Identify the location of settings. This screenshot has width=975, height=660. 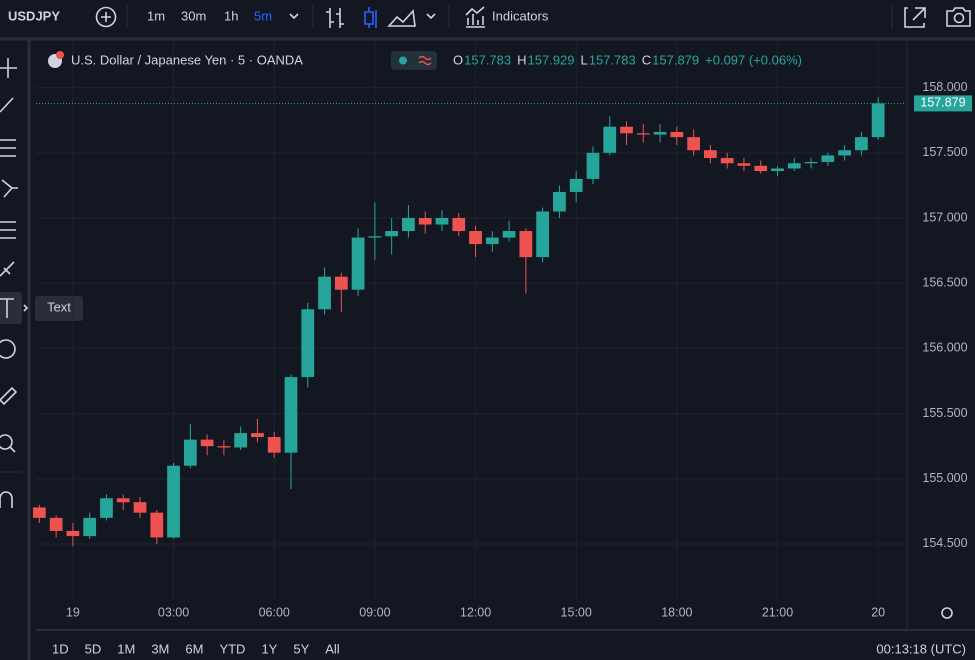
(947, 613).